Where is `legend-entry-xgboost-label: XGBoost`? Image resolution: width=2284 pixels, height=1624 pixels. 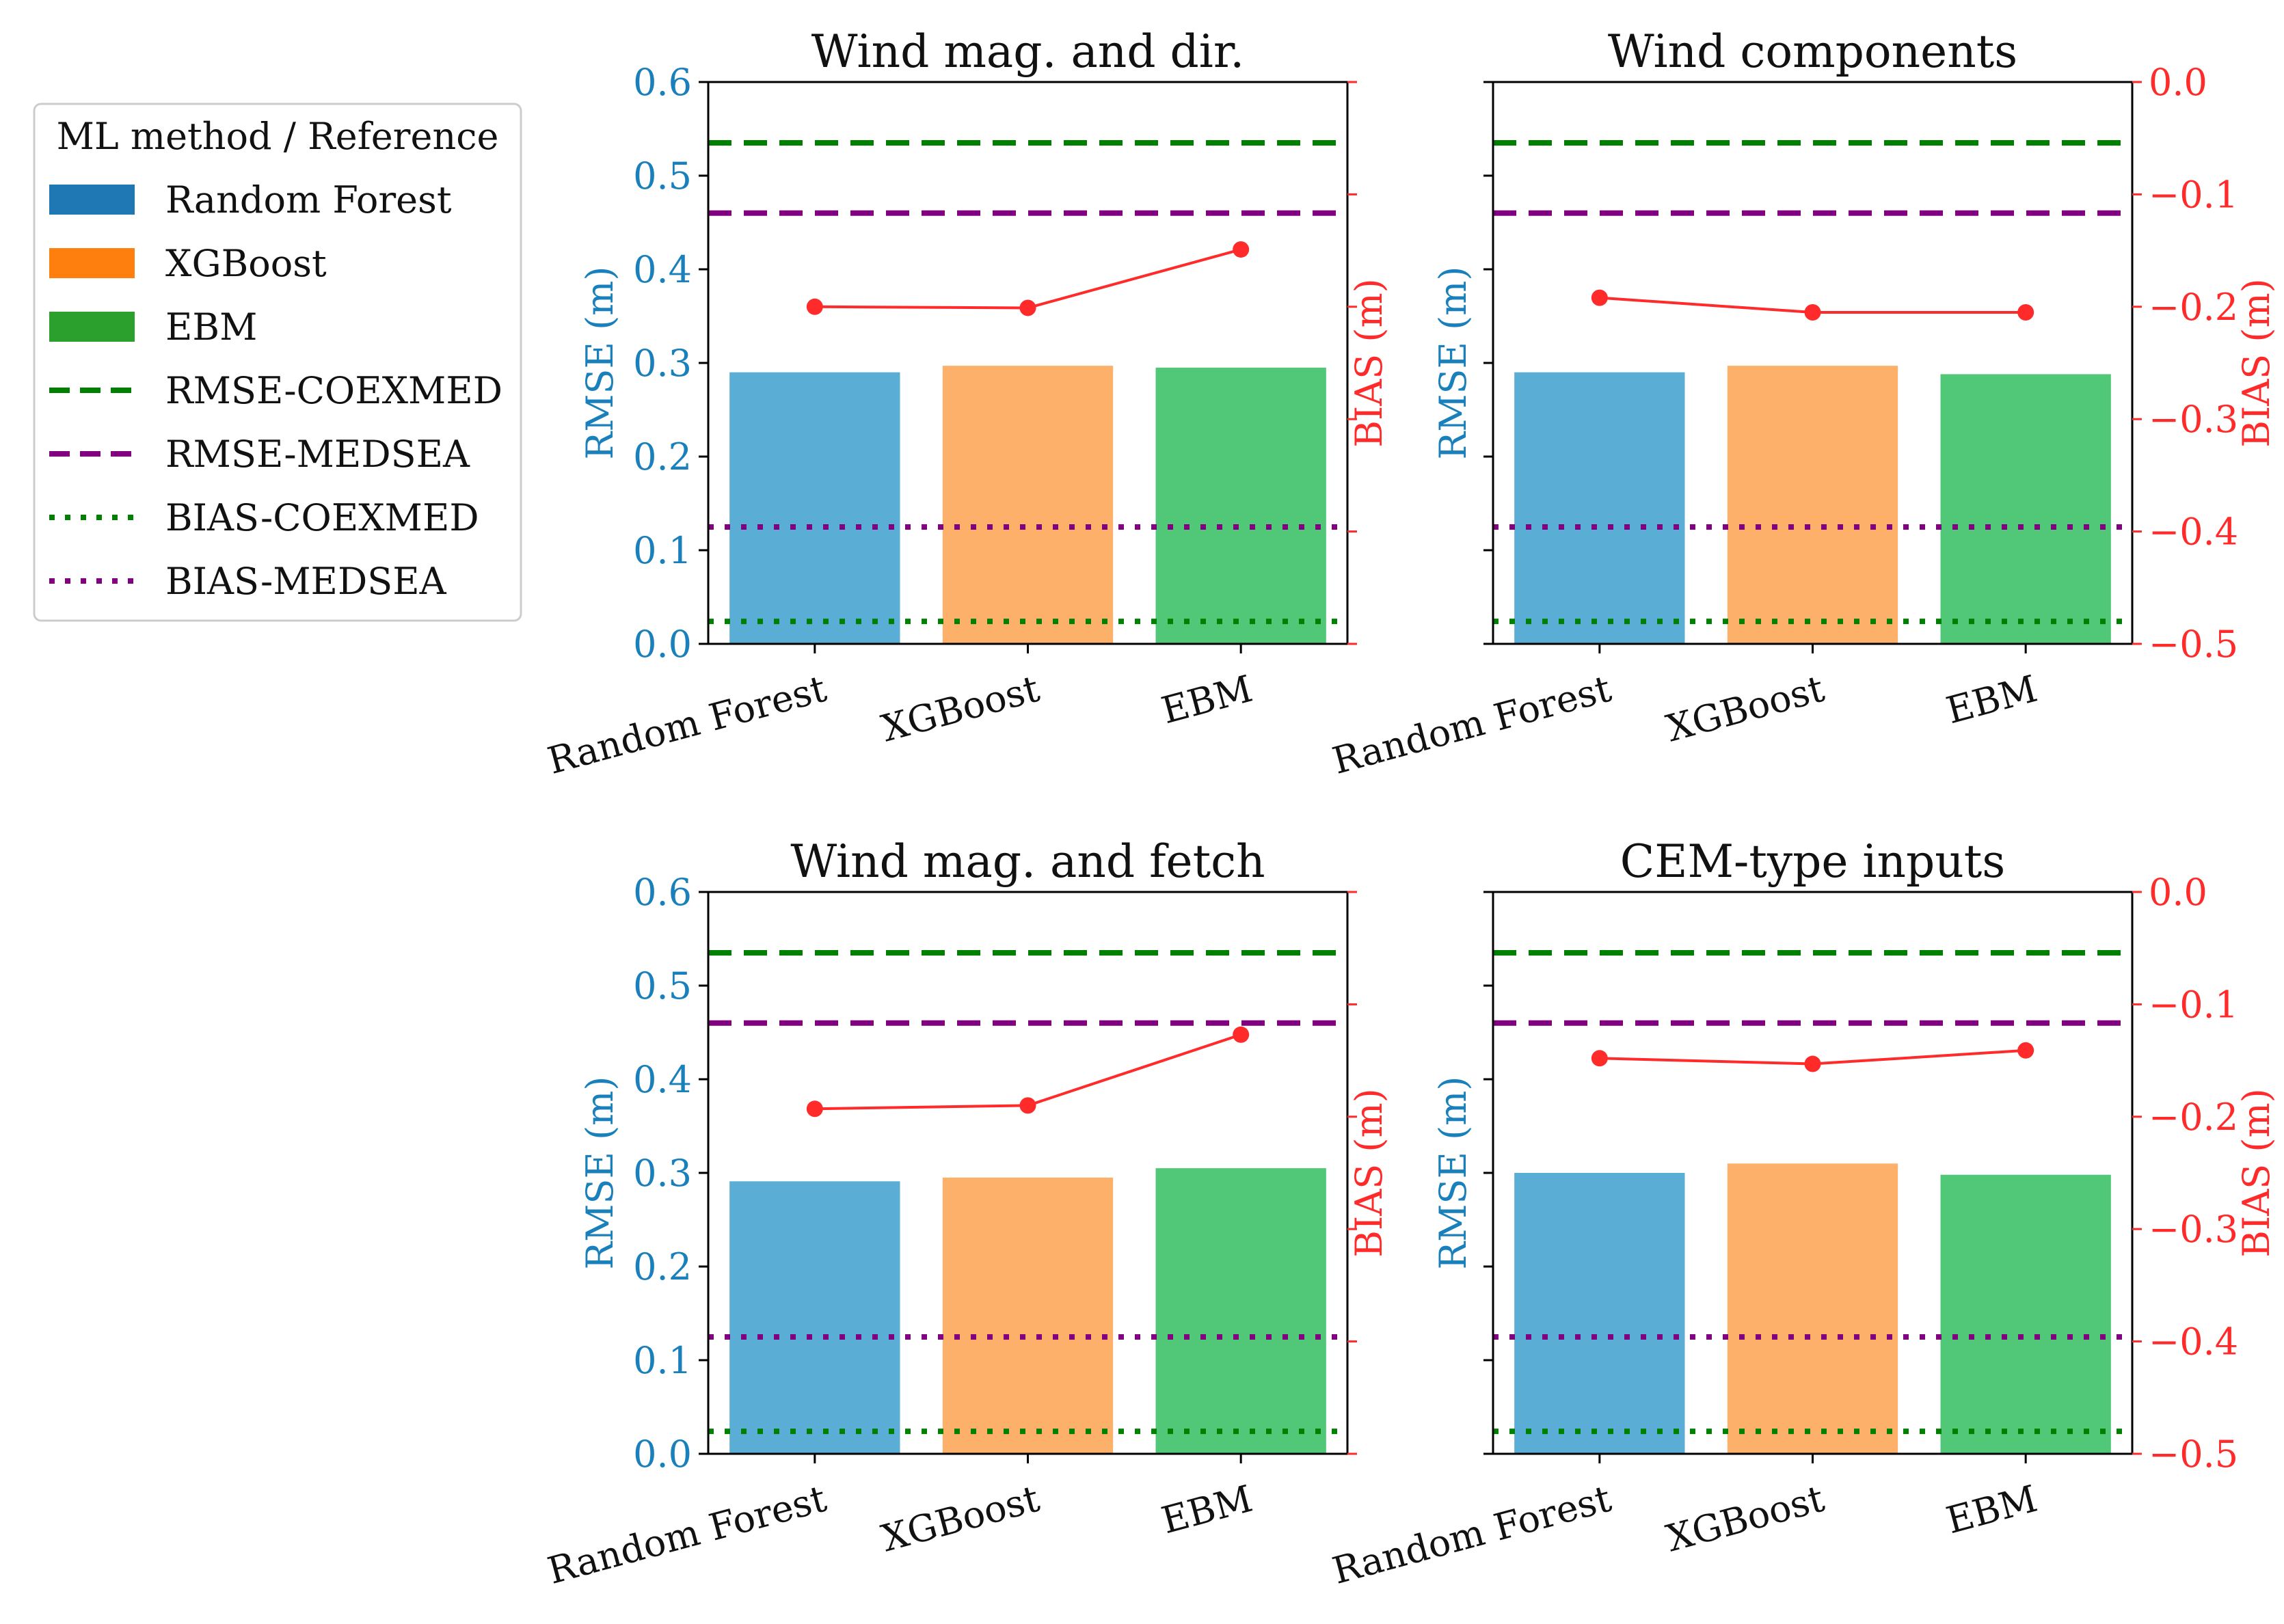
legend-entry-xgboost-label: XGBoost is located at coordinates (246, 263).